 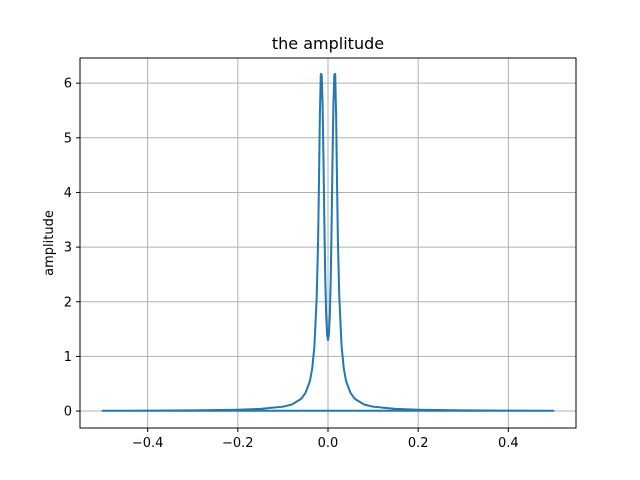 What do you see at coordinates (68, 193) in the screenshot?
I see `y-tick-label: 4` at bounding box center [68, 193].